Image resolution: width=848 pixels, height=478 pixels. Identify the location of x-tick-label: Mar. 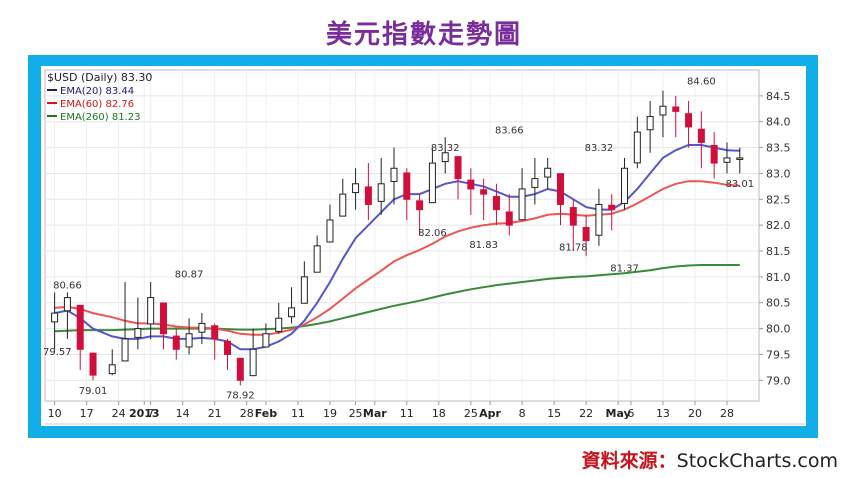
(375, 413).